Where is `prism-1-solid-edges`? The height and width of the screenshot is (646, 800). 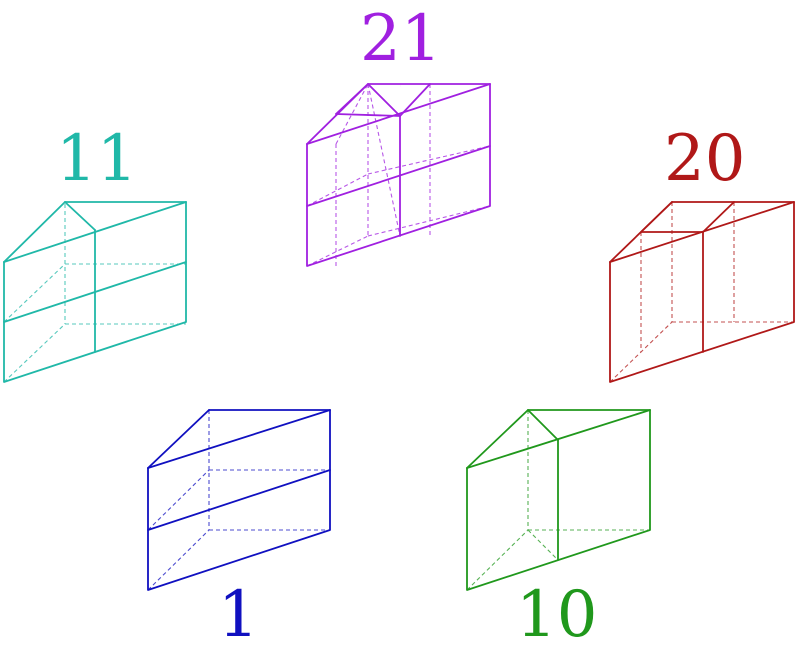 prism-1-solid-edges is located at coordinates (239, 500).